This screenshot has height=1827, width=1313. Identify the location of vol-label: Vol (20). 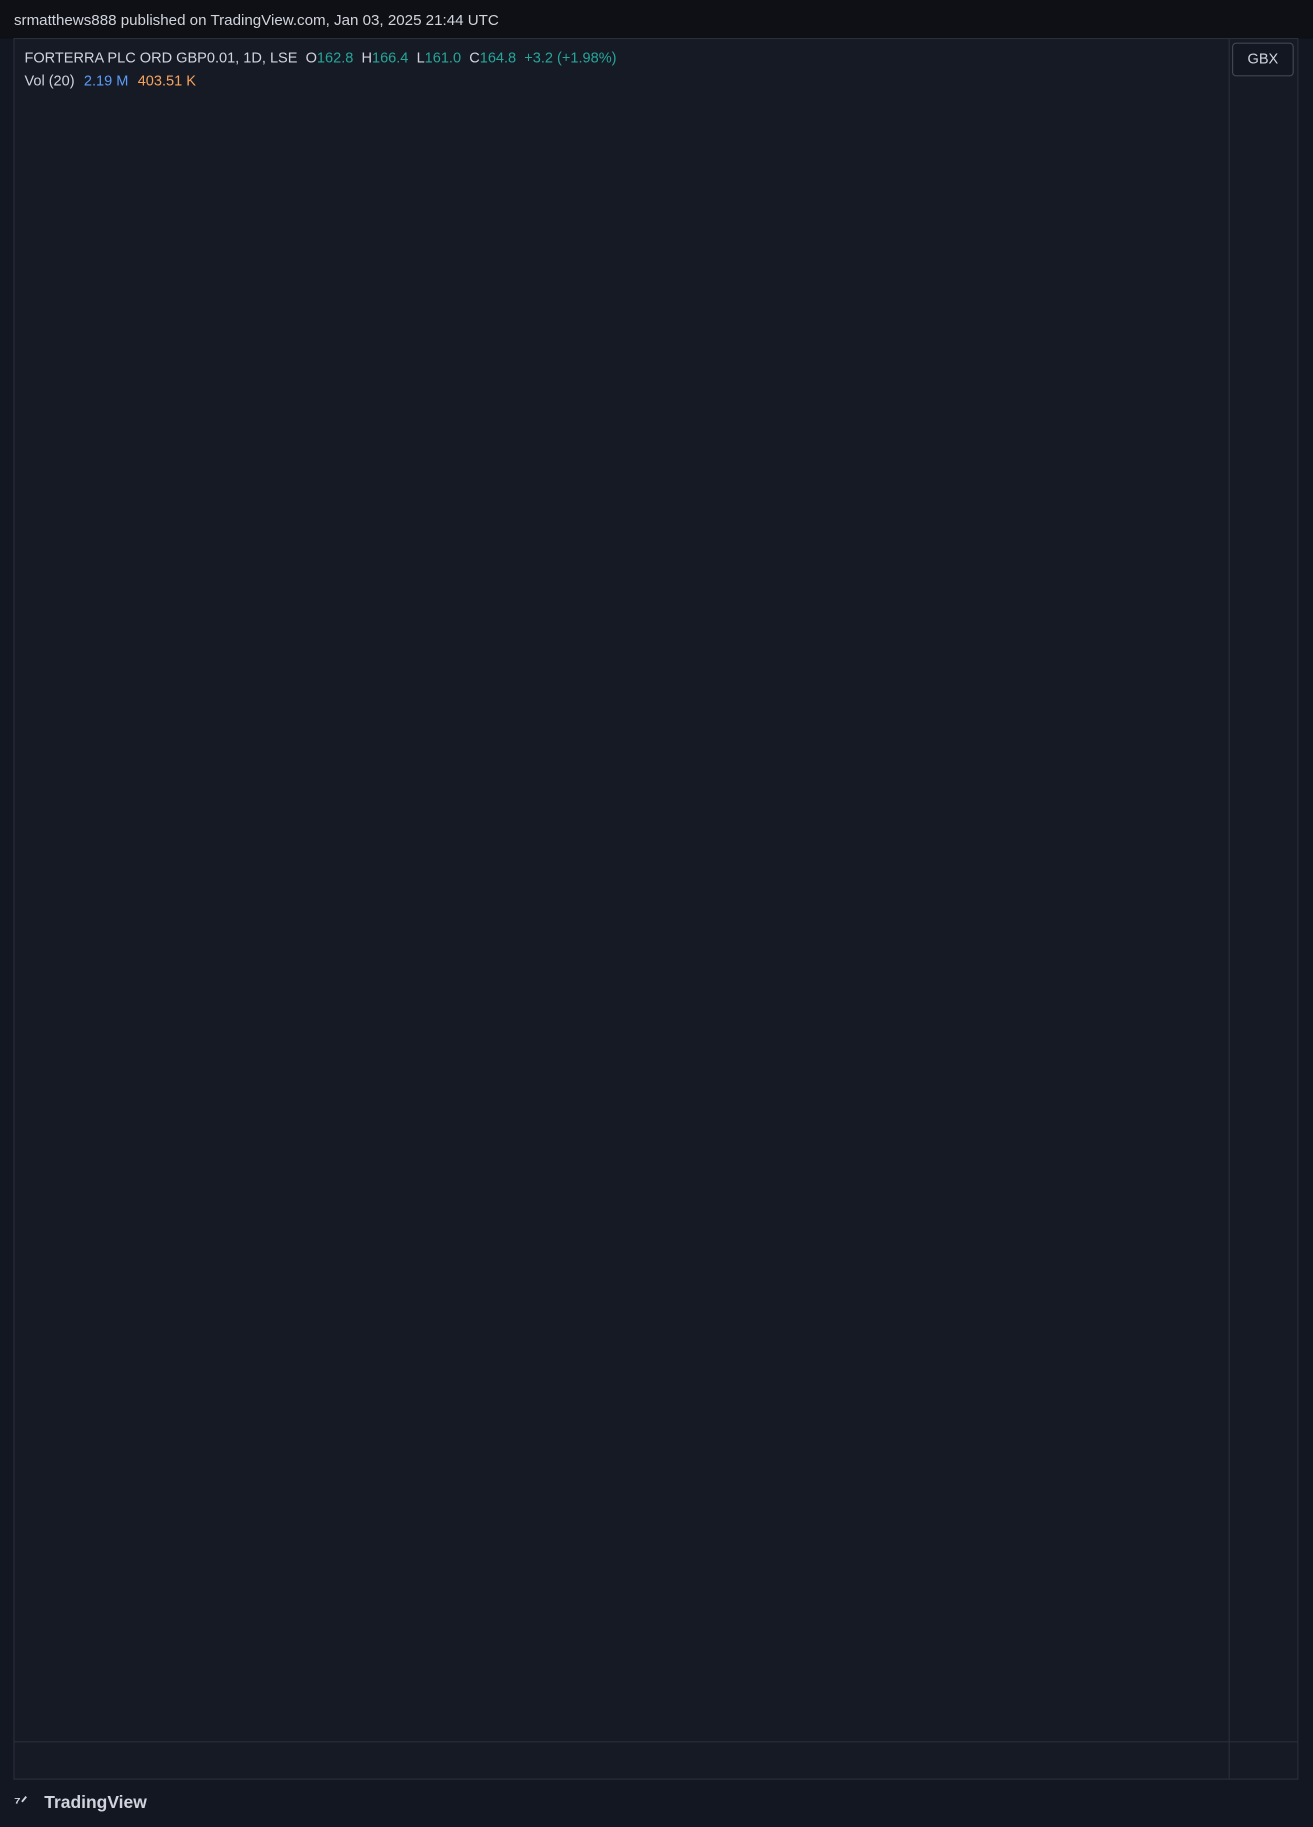
(49, 82).